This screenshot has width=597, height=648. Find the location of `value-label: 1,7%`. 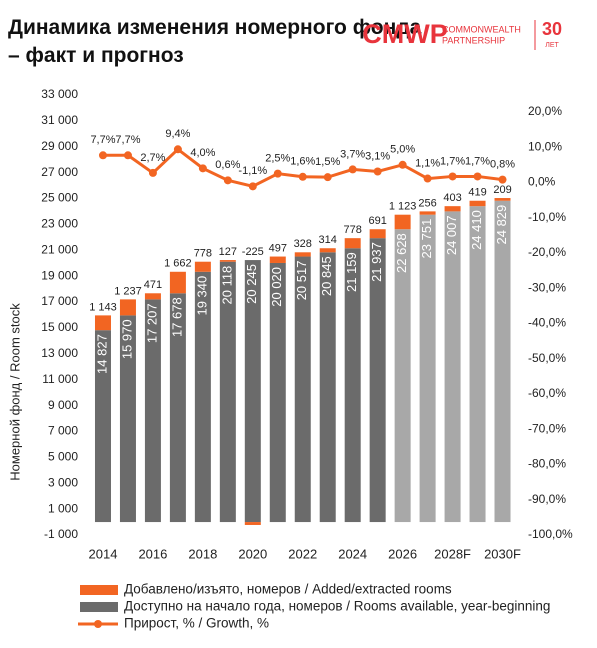

value-label: 1,7% is located at coordinates (477, 161).